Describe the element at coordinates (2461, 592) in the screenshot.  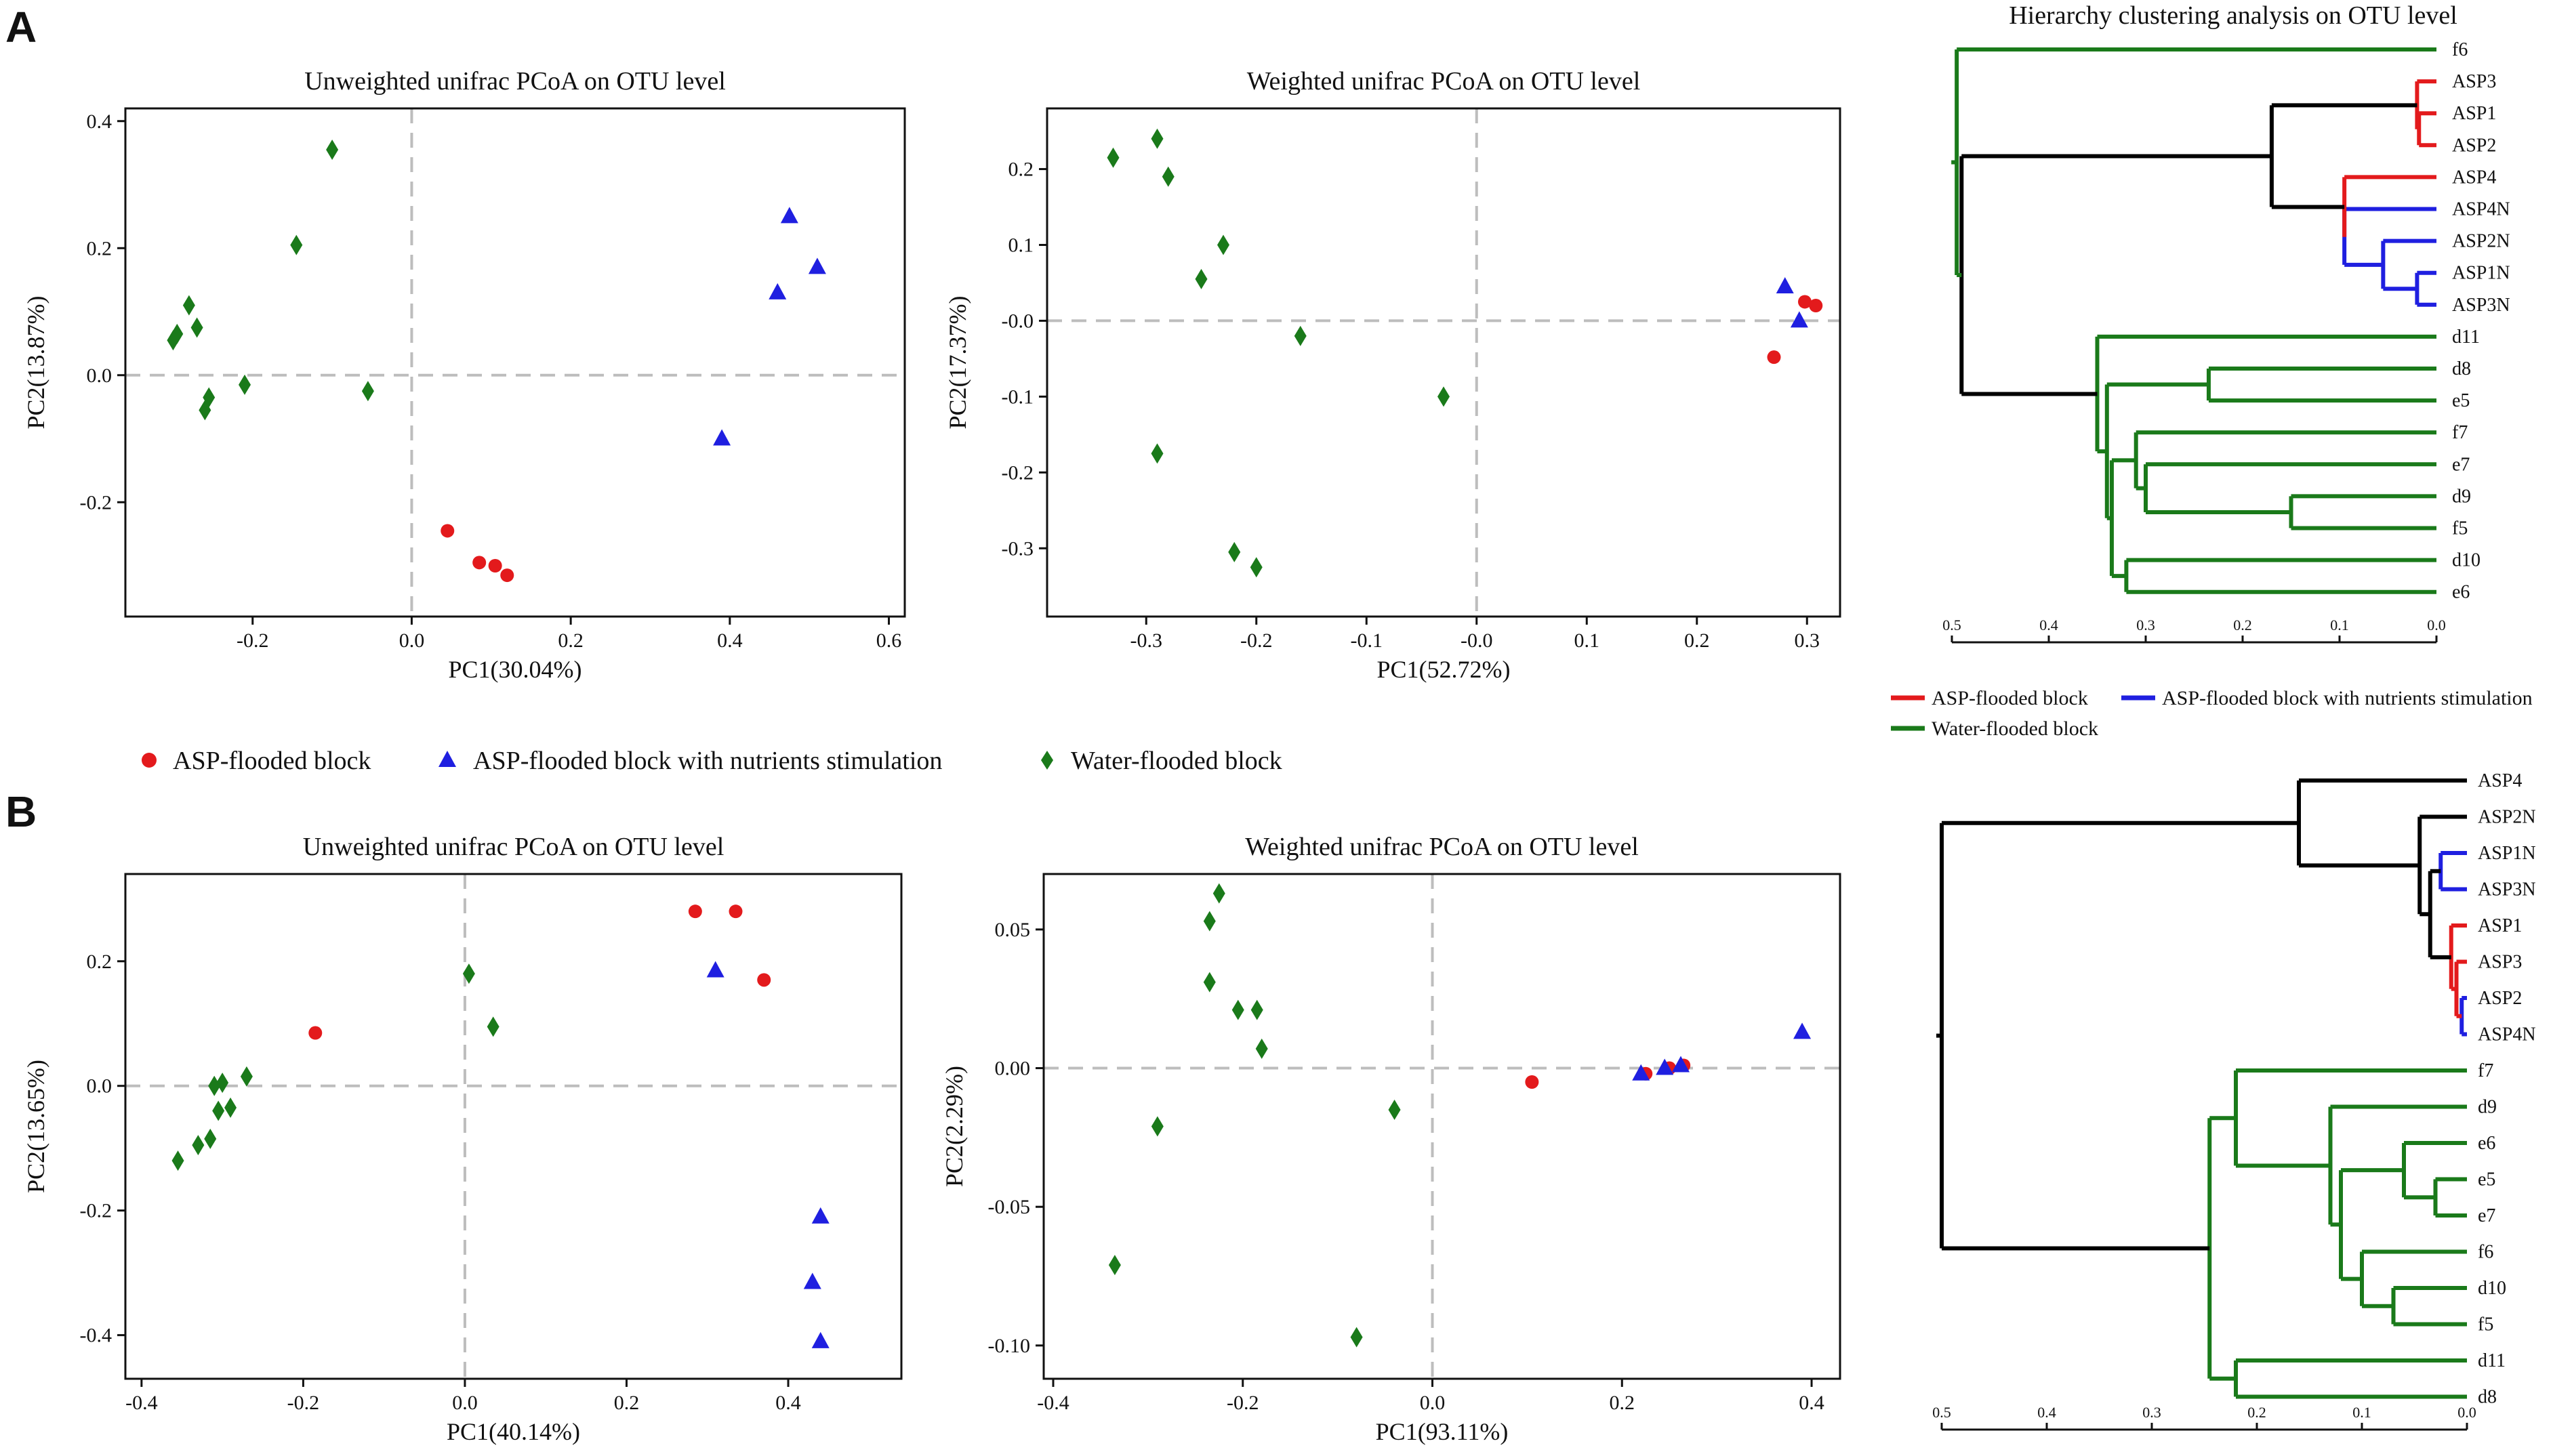
I see `leaf-label: e6` at that location.